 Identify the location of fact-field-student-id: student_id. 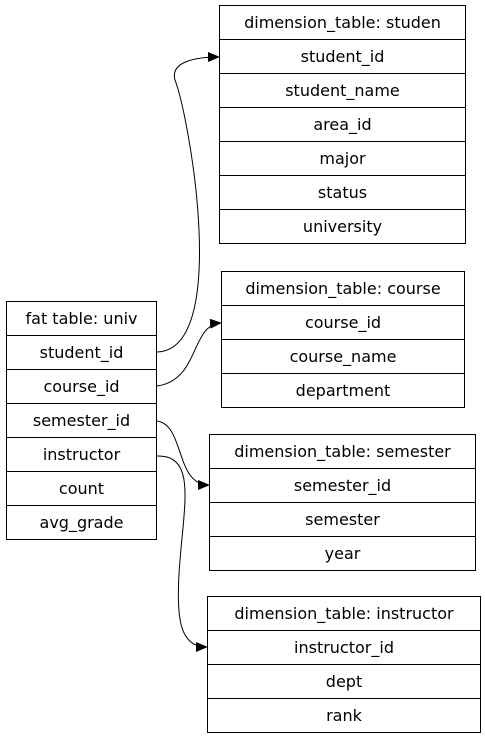
(81, 352).